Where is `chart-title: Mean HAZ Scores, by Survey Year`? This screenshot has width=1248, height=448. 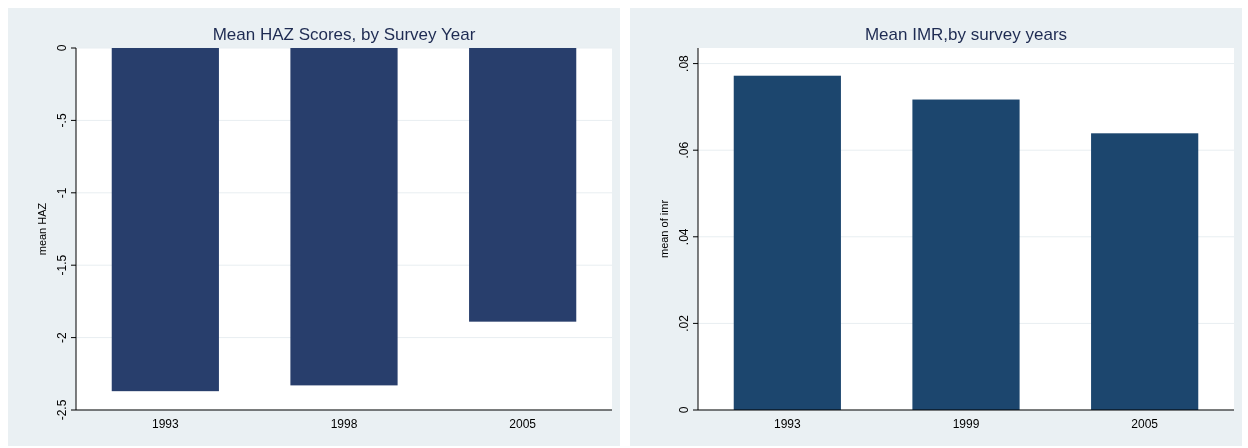
chart-title: Mean HAZ Scores, by Survey Year is located at coordinates (344, 34).